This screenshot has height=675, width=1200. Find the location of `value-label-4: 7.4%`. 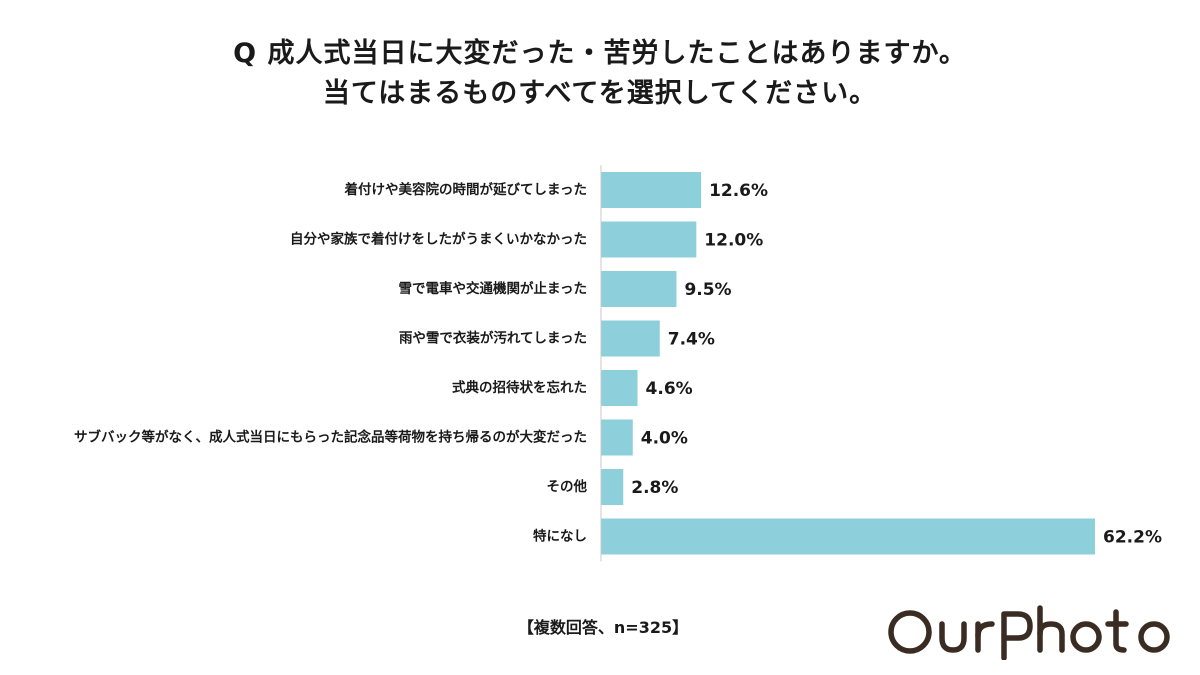

value-label-4: 7.4% is located at coordinates (691, 340).